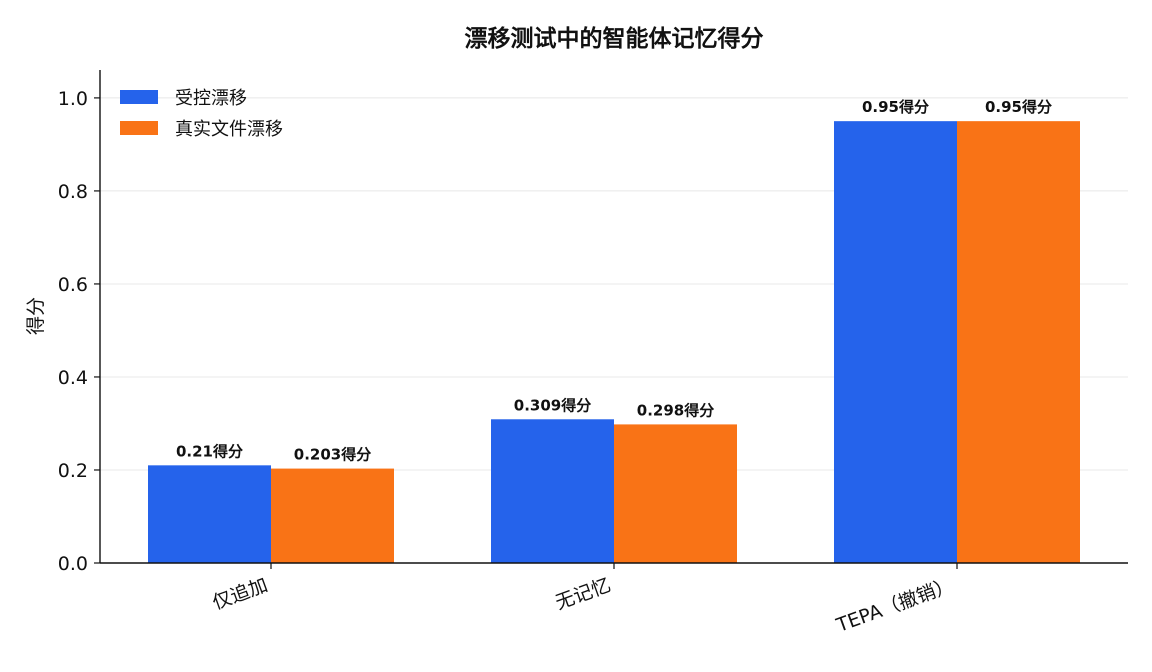  What do you see at coordinates (1018, 342) in the screenshot?
I see `bar-tepa-revoke-real-file-drift` at bounding box center [1018, 342].